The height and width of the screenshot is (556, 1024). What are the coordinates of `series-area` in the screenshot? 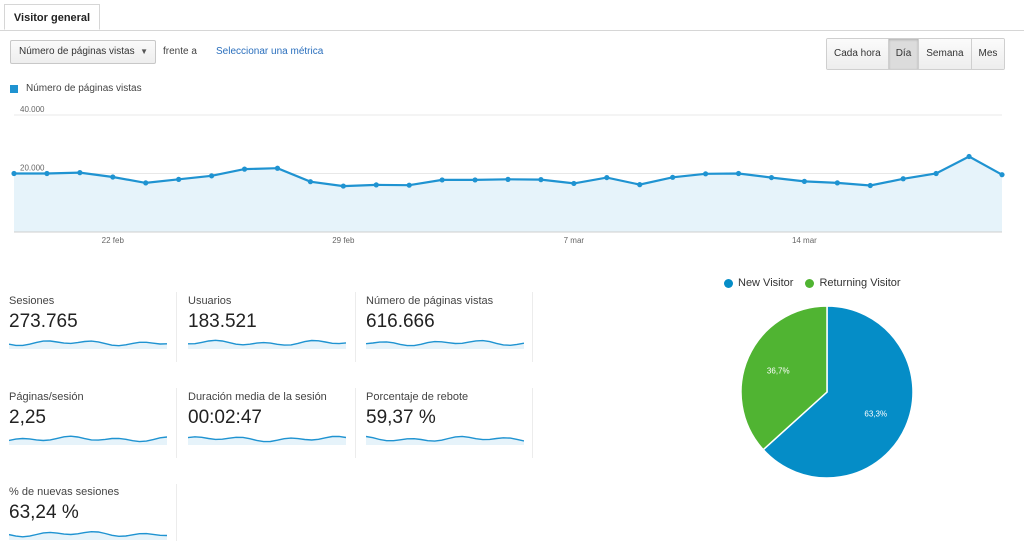 It's located at (508, 194).